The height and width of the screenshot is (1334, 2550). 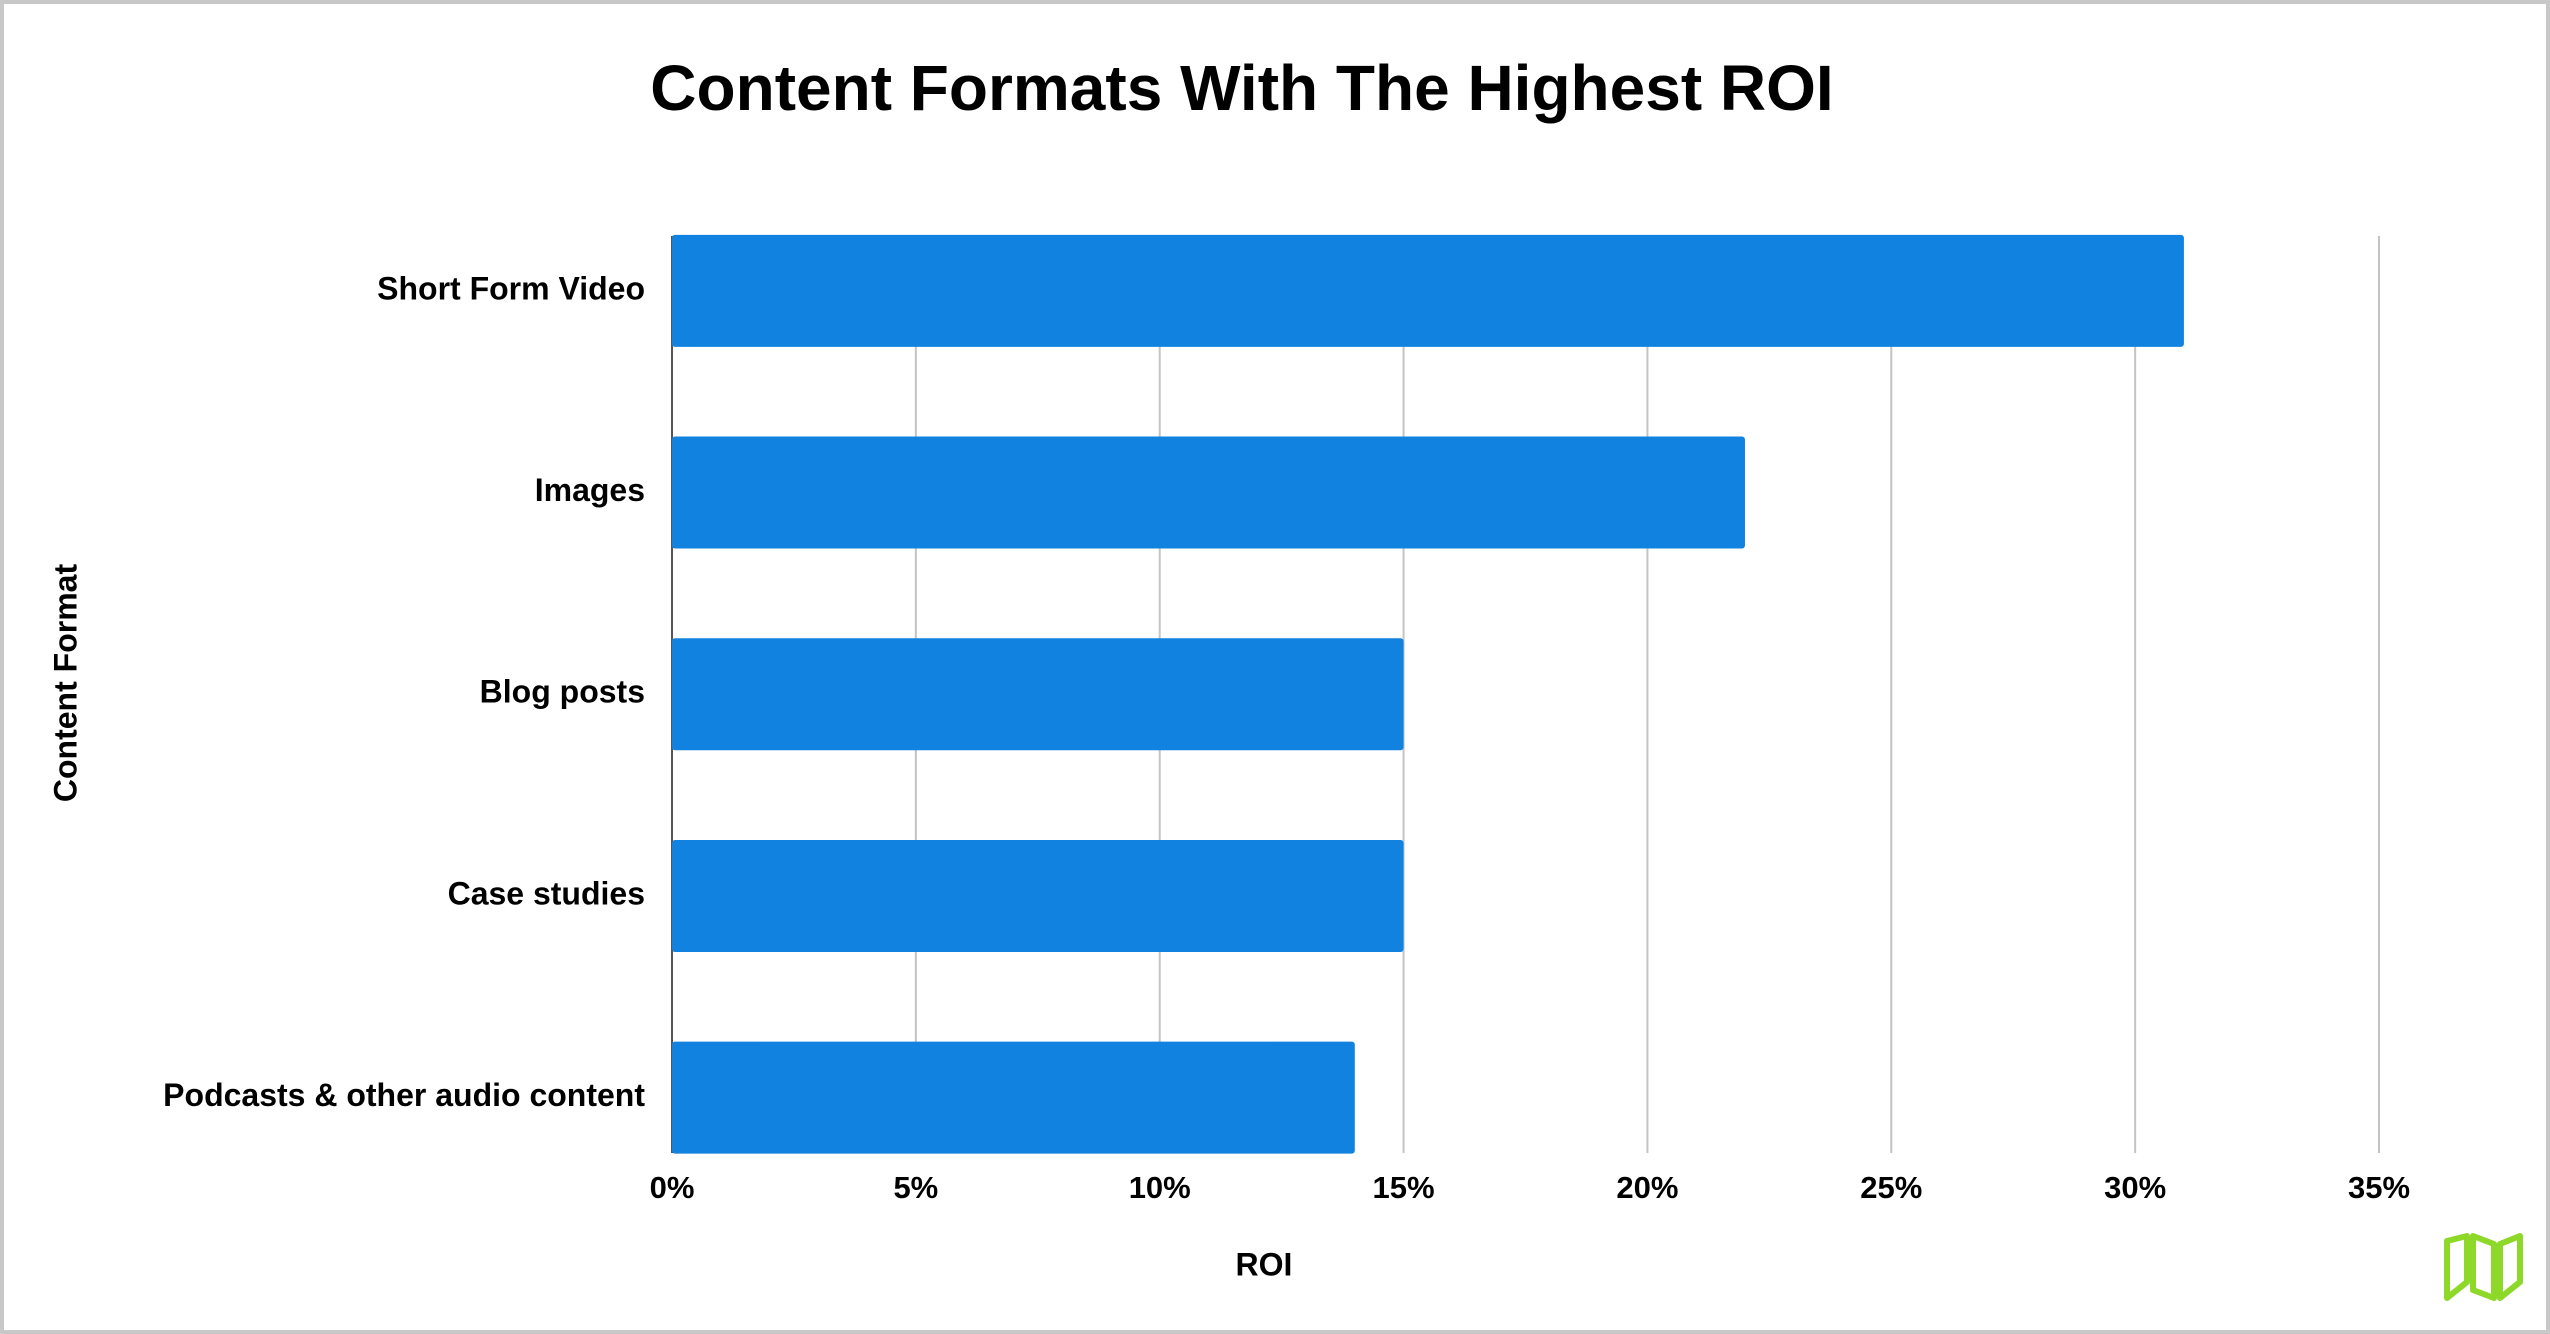 What do you see at coordinates (511, 288) in the screenshot?
I see `y-tick-label: Short Form Video` at bounding box center [511, 288].